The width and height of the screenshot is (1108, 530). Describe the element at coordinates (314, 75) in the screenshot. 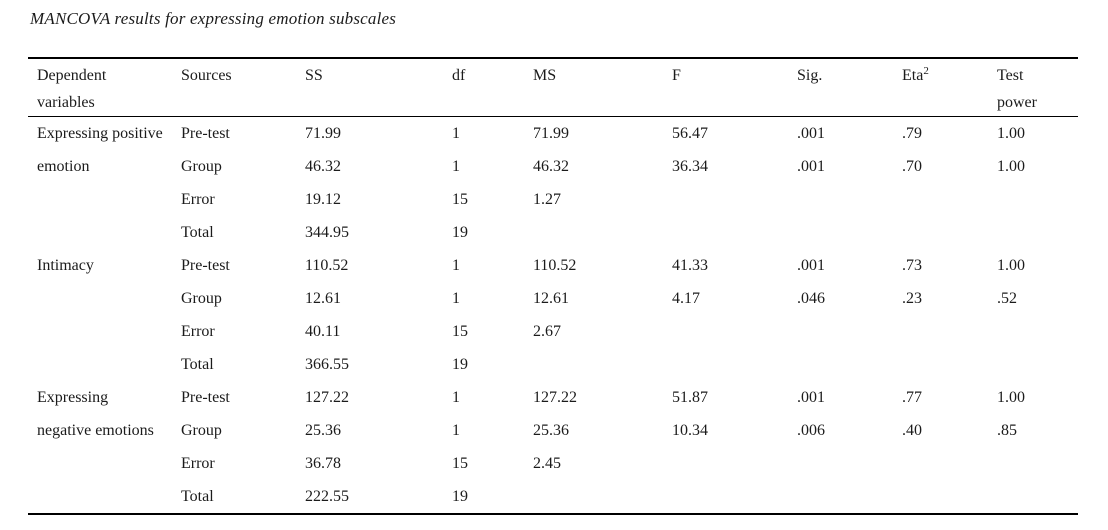

I see `col-header-ss: SS` at that location.